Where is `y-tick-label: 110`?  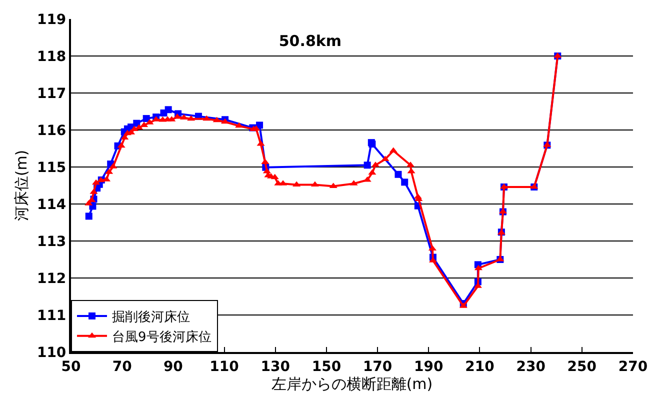 y-tick-label: 110 is located at coordinates (51, 352).